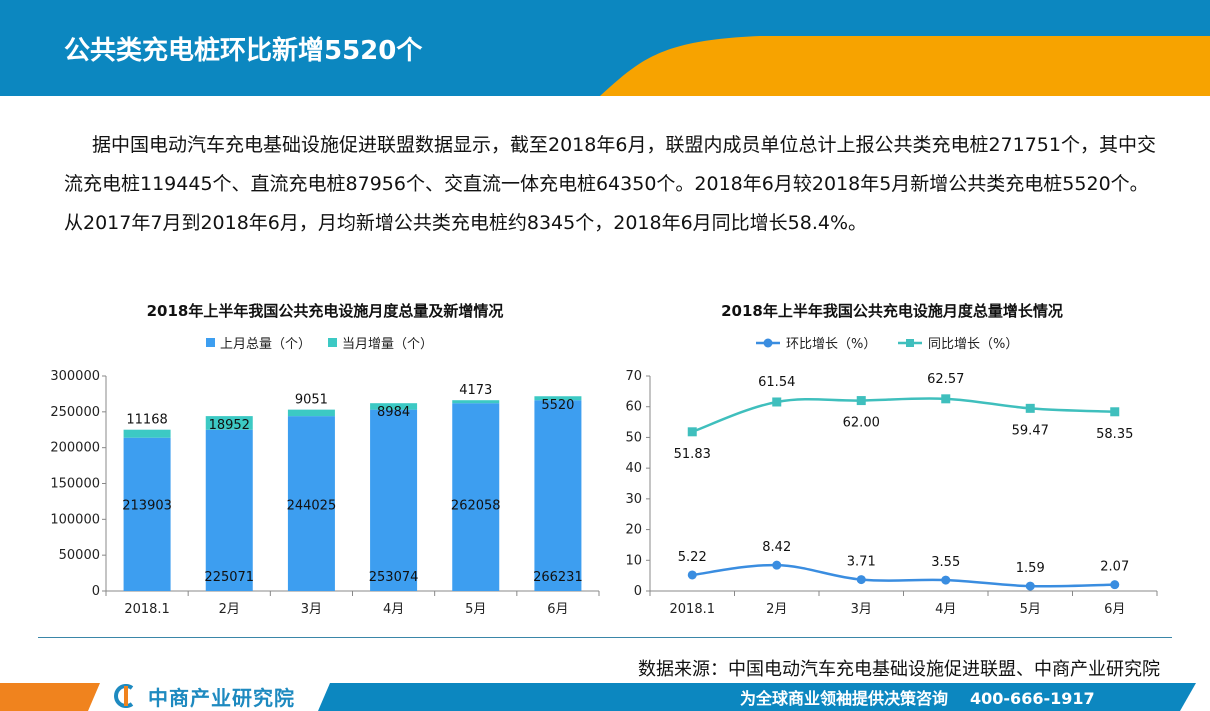  I want to click on y-tick-label: 150000, so click(75, 484).